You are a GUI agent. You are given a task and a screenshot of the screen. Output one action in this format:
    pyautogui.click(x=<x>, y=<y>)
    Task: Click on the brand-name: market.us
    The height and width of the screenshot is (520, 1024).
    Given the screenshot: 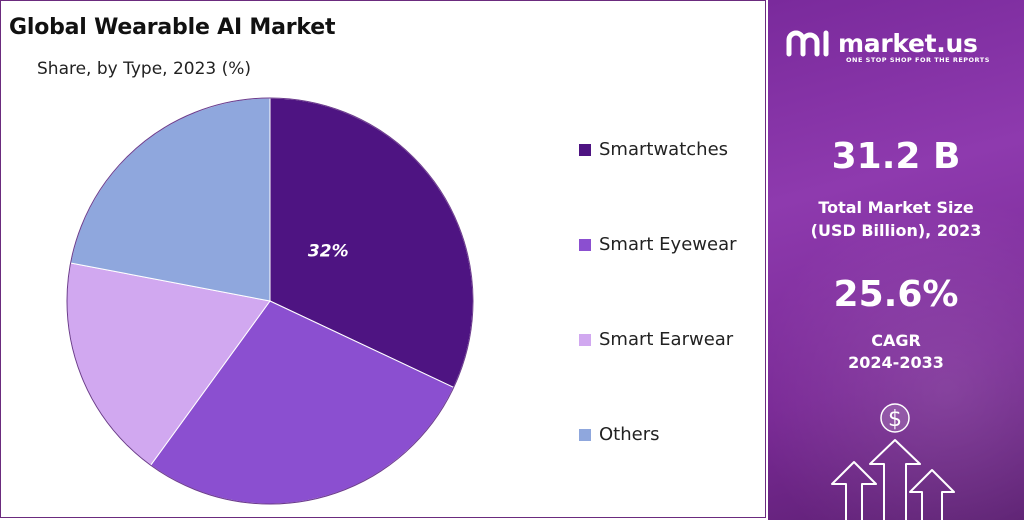 What is the action you would take?
    pyautogui.click(x=908, y=43)
    